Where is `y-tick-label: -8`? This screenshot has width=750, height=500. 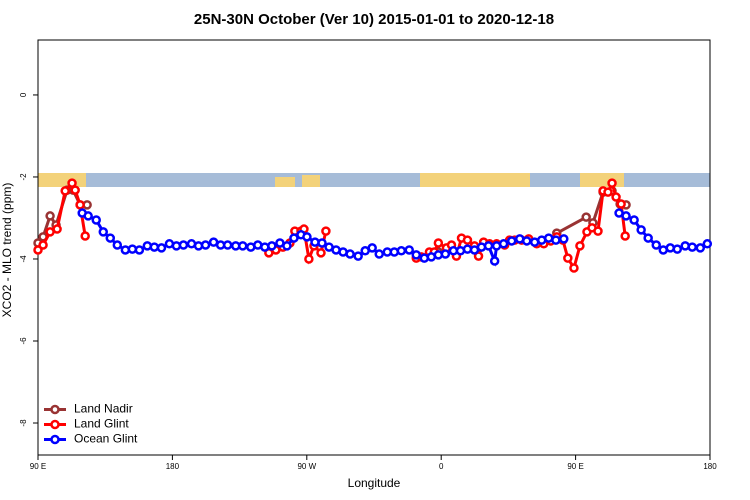
y-tick-label: -8 is located at coordinates (23, 423).